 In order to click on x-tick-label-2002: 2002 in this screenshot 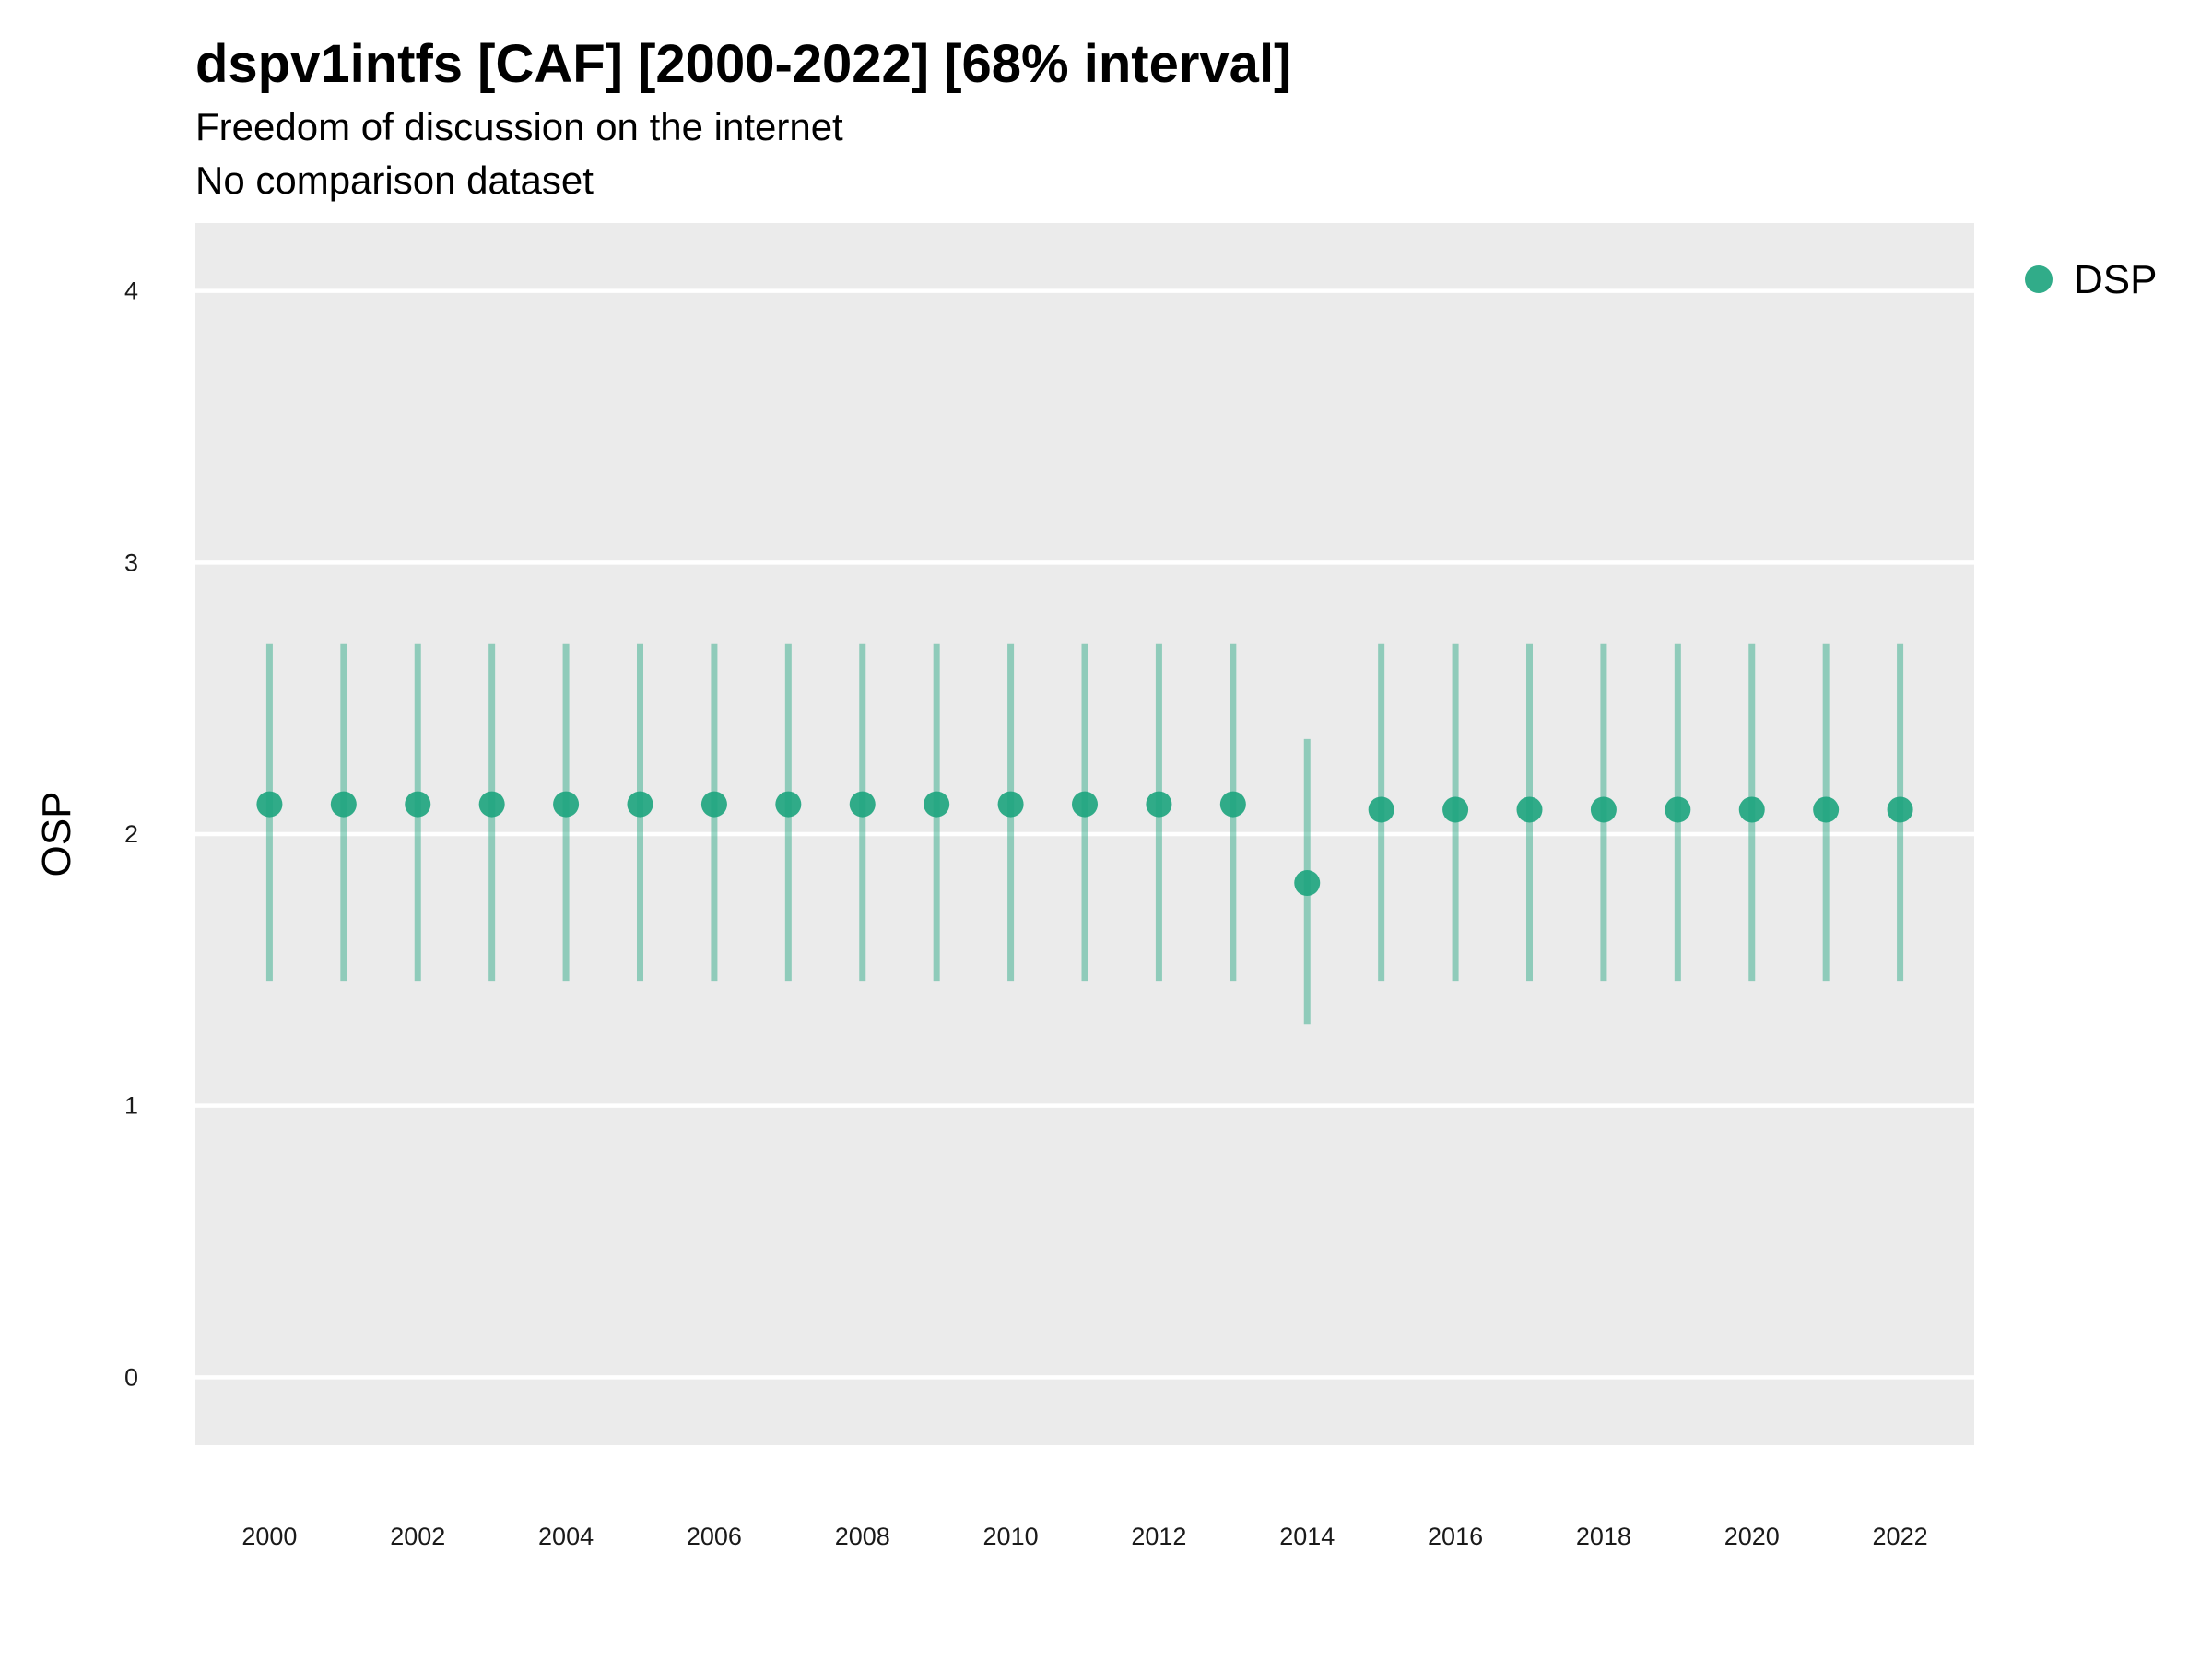, I will do `click(417, 1536)`.